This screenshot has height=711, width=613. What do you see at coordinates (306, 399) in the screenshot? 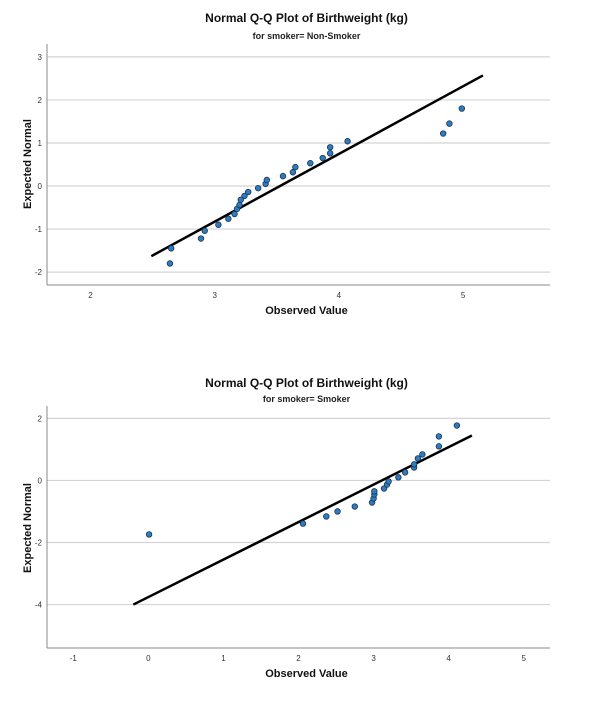
I see `chart-subtitle: for smoker= Smoker` at bounding box center [306, 399].